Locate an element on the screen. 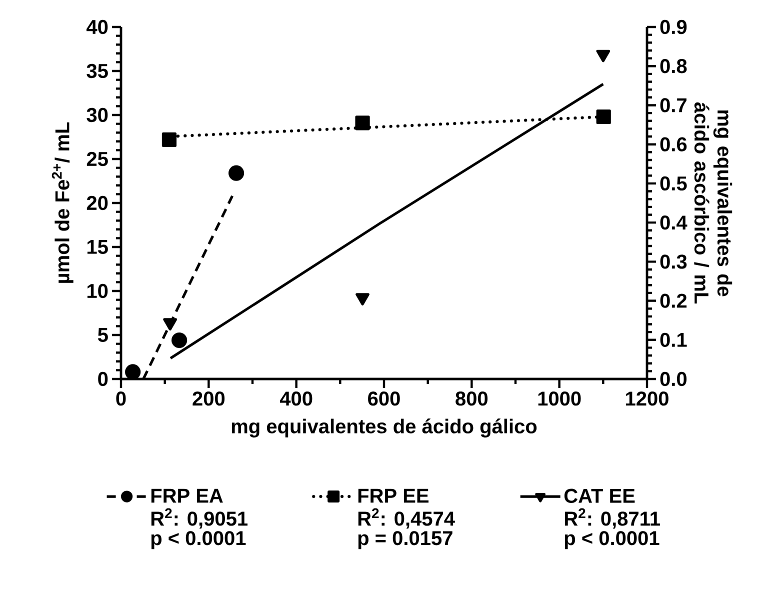 This screenshot has height=595, width=781. y-tick-label: 20 is located at coordinates (97, 203).